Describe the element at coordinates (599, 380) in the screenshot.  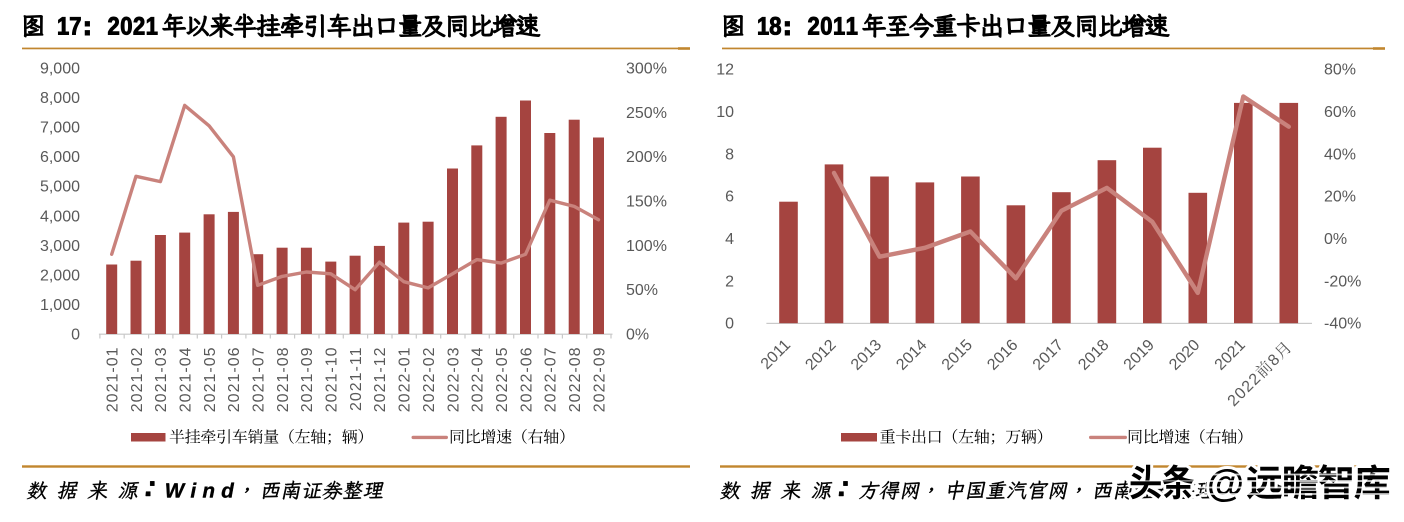
I see `svg-text: 2022-09` at that location.